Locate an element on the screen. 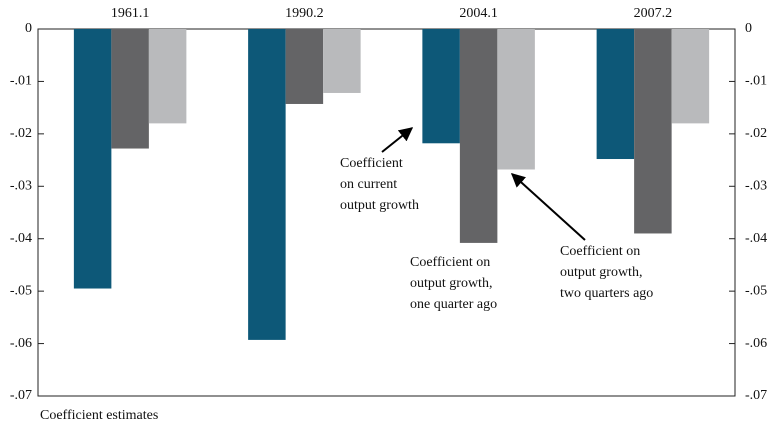  y2-tick-label: 0 is located at coordinates (748, 28).